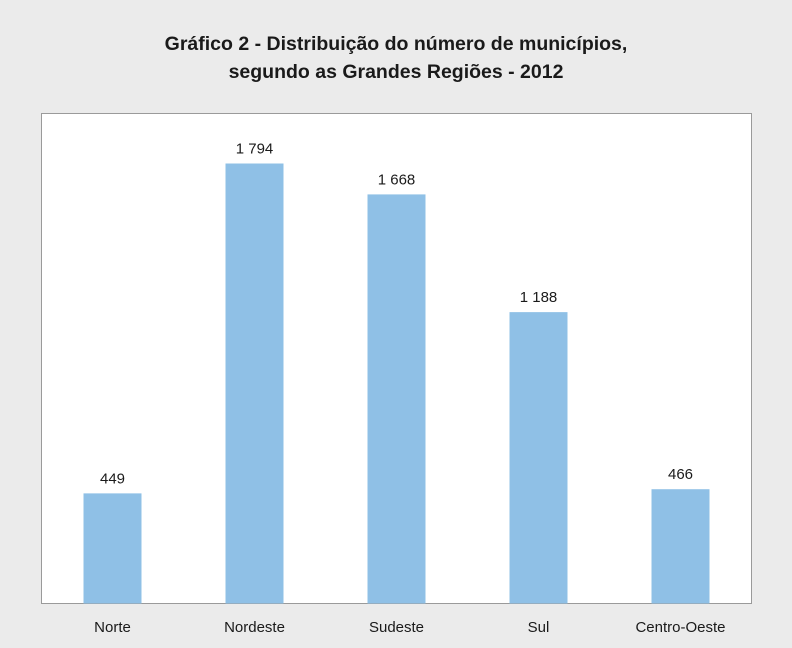 Image resolution: width=792 pixels, height=648 pixels. What do you see at coordinates (539, 627) in the screenshot?
I see `x-tick-label: Sul` at bounding box center [539, 627].